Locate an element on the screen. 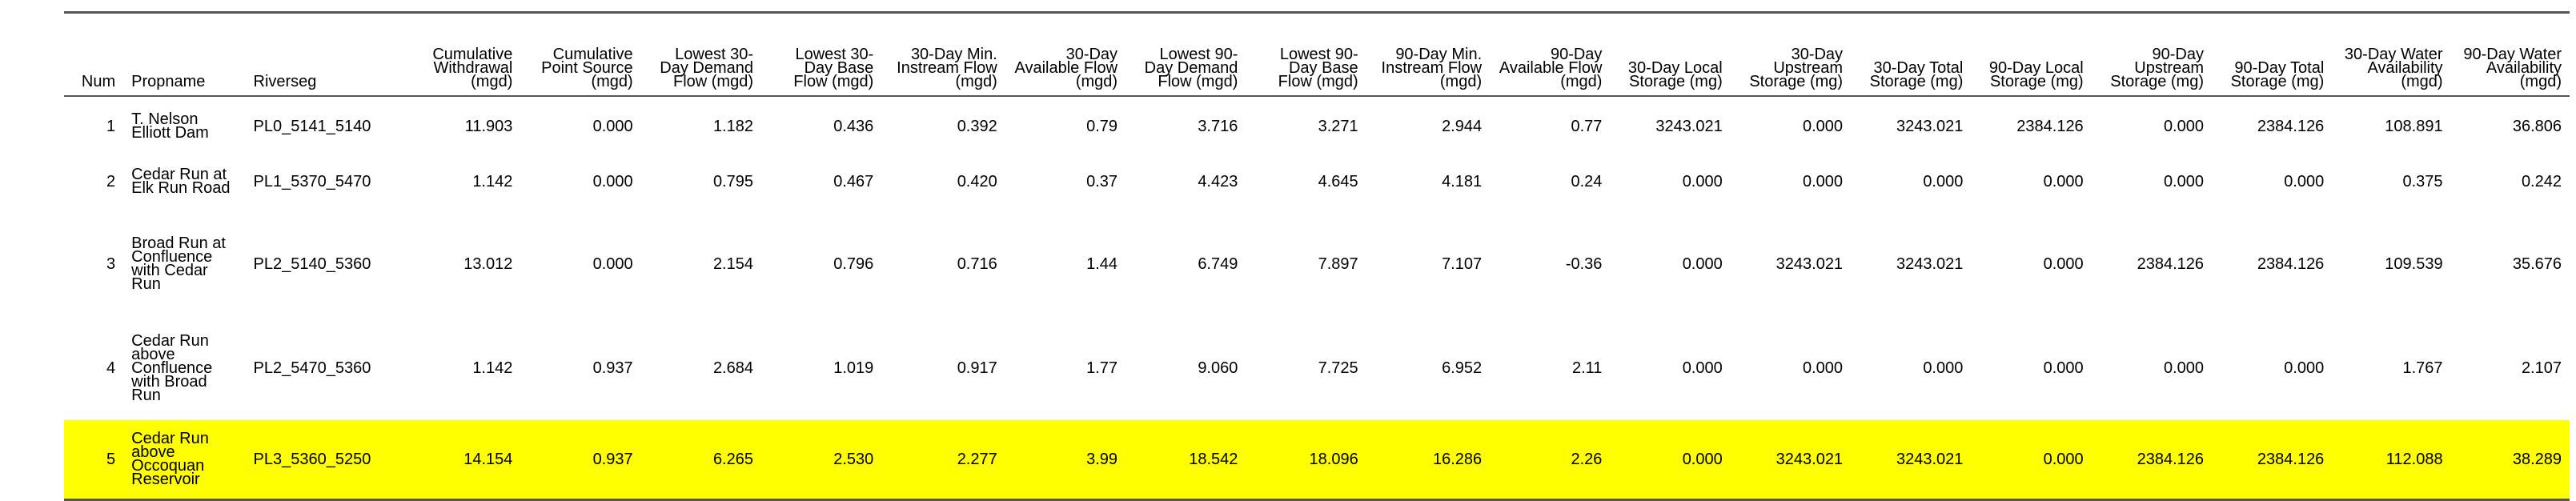  column-header: Lowest 30-Day Base Flow (mgd) is located at coordinates (834, 68).